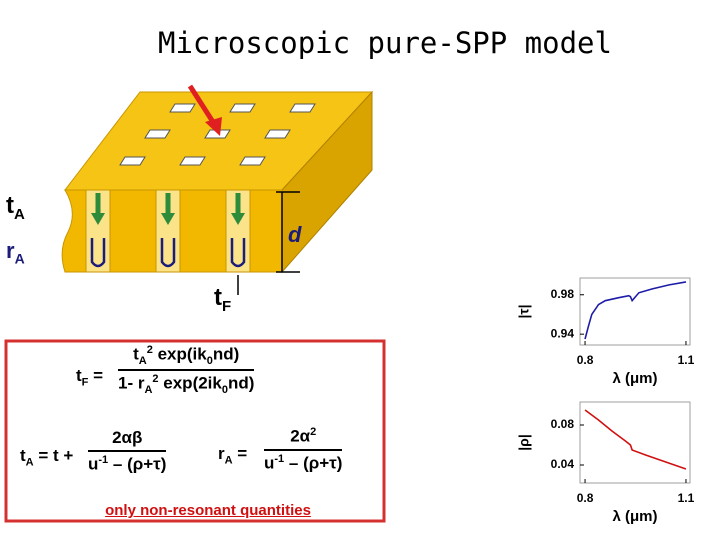  I want to click on label-t-f: tF, so click(223, 299).